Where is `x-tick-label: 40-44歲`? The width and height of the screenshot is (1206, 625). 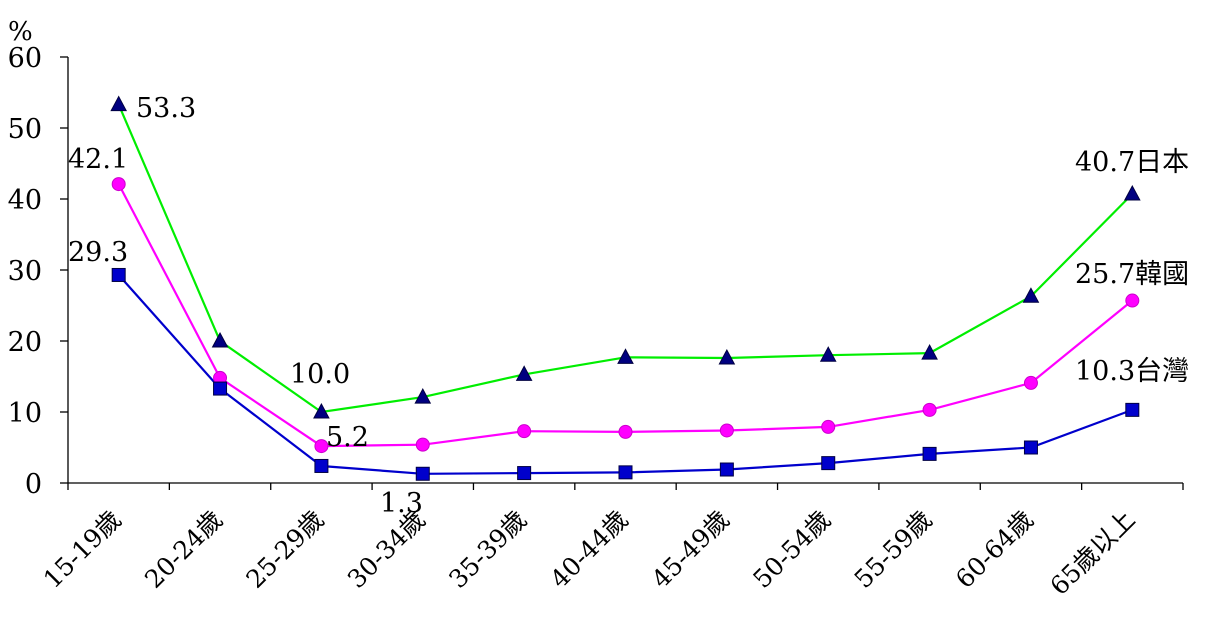
x-tick-label: 40-44歲 is located at coordinates (589, 549).